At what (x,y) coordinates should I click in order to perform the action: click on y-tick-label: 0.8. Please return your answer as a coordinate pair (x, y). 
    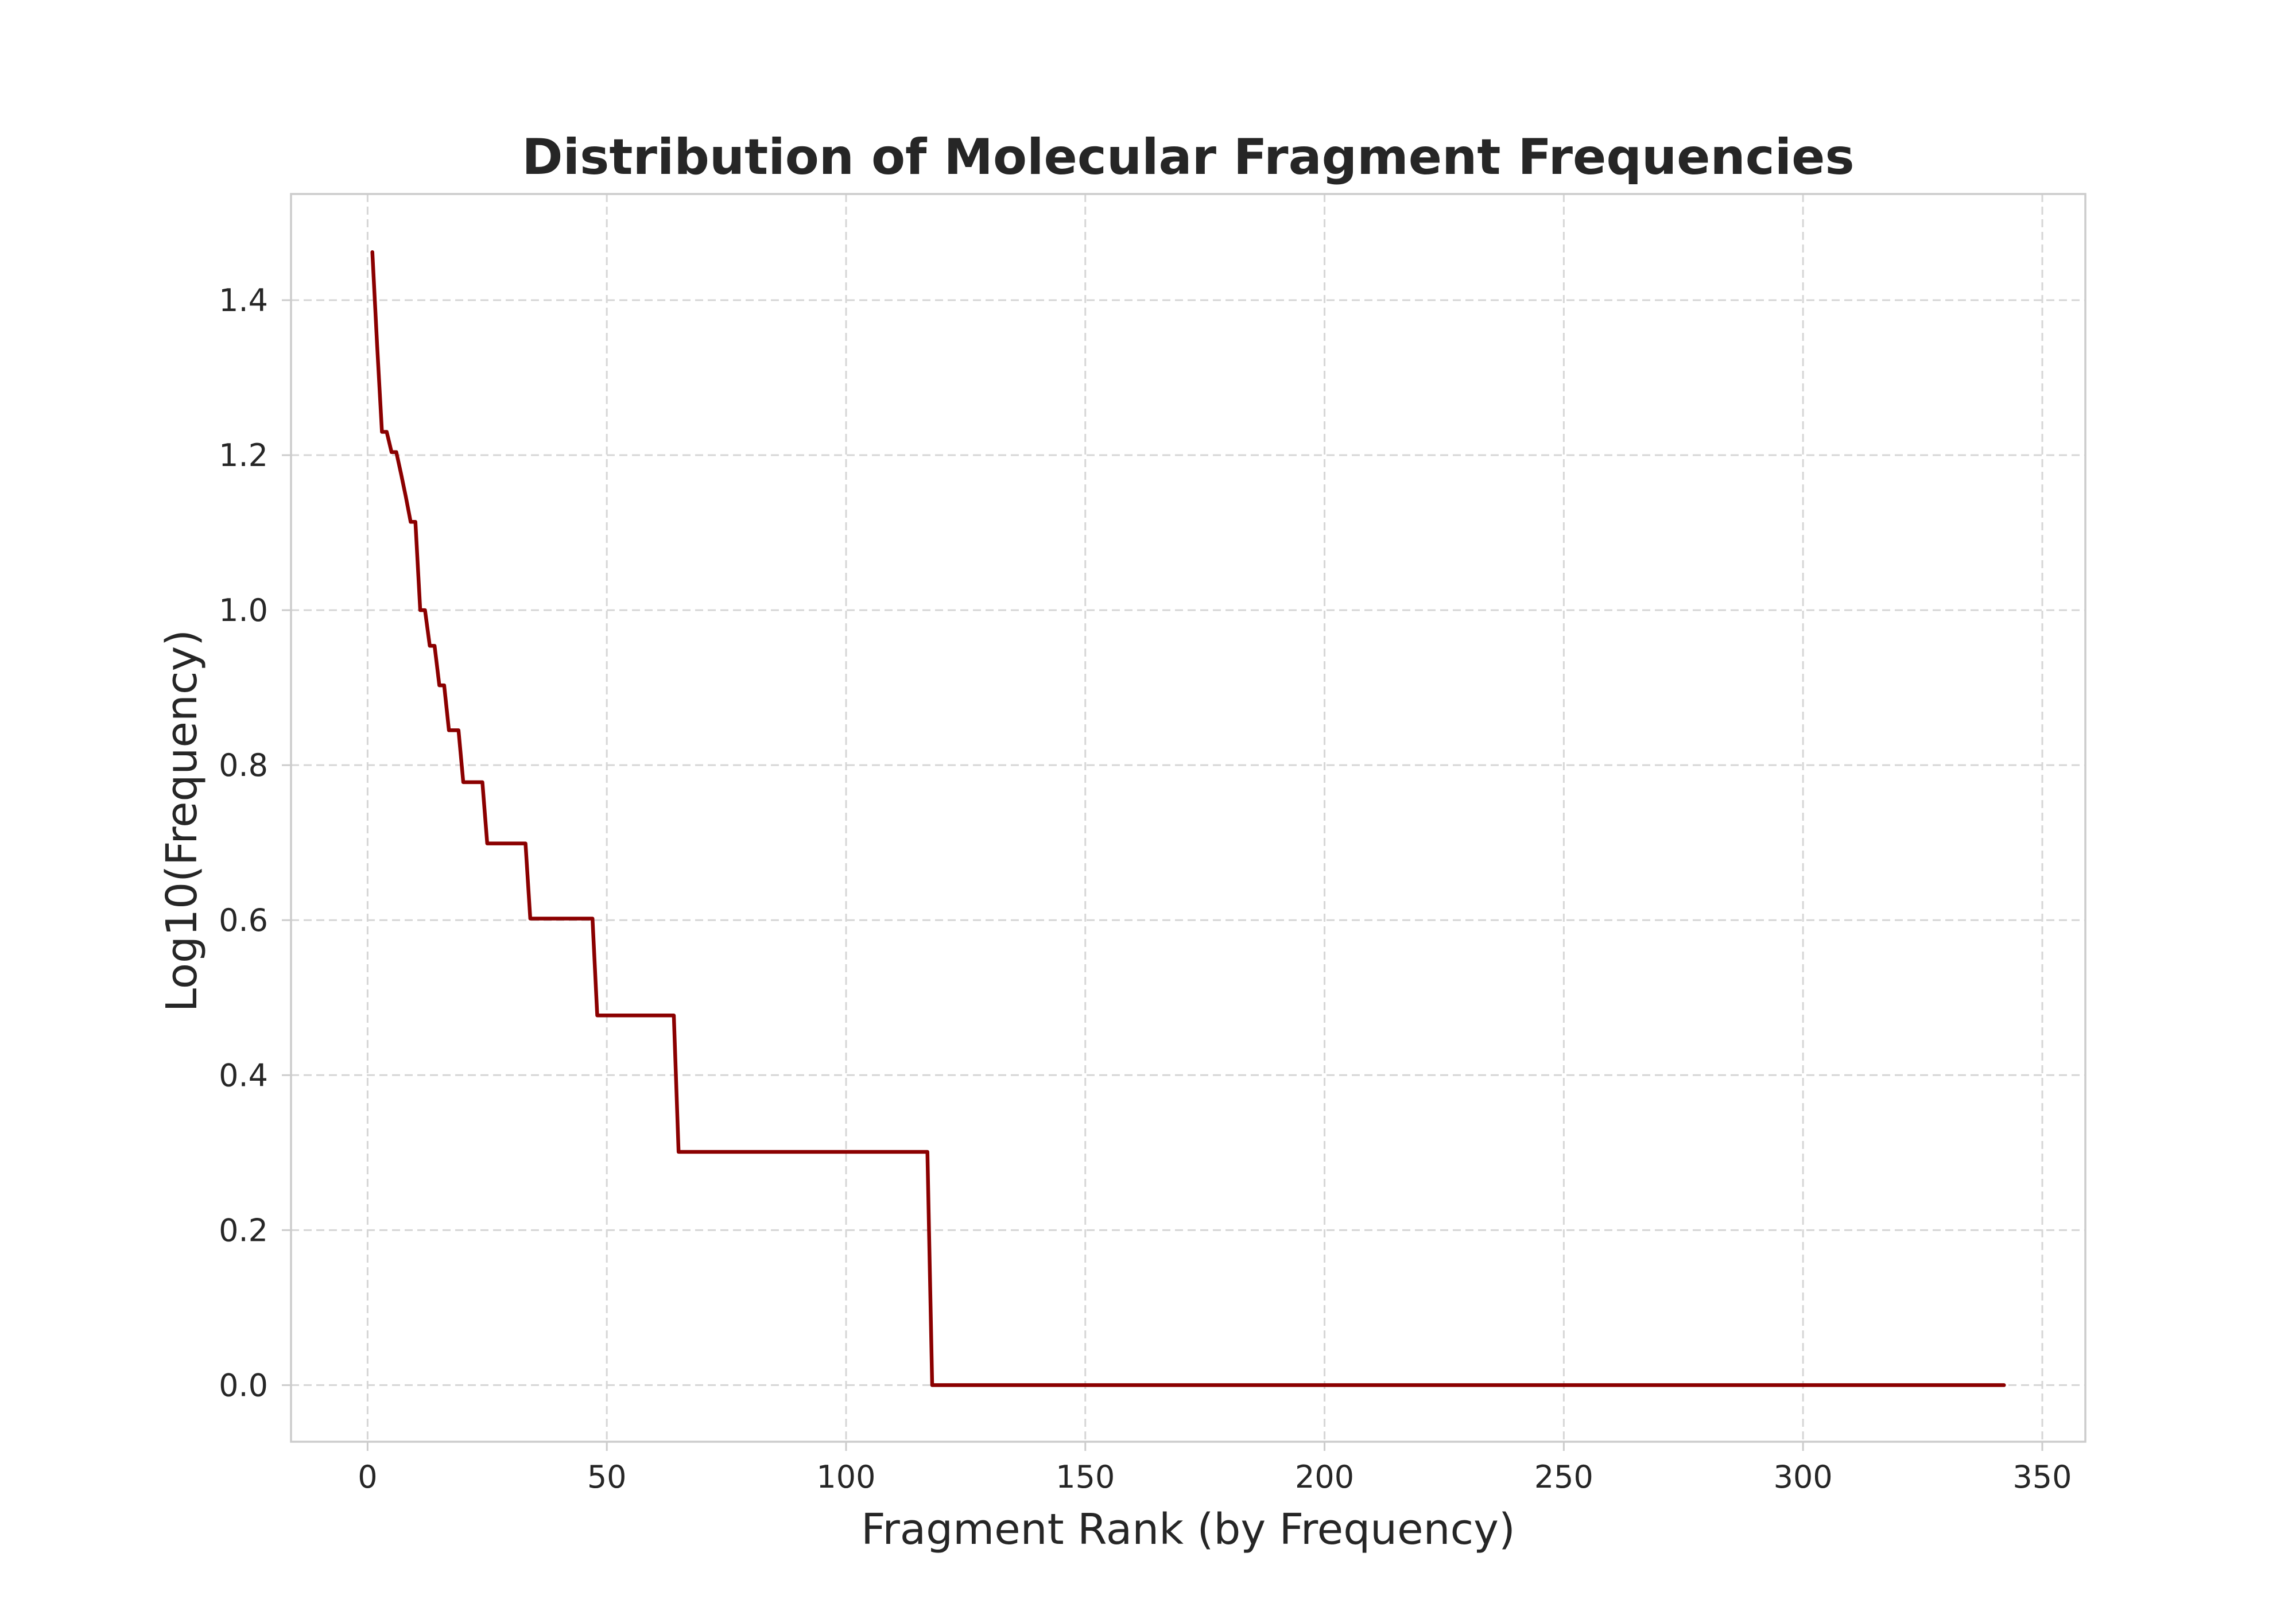
    Looking at the image, I should click on (243, 765).